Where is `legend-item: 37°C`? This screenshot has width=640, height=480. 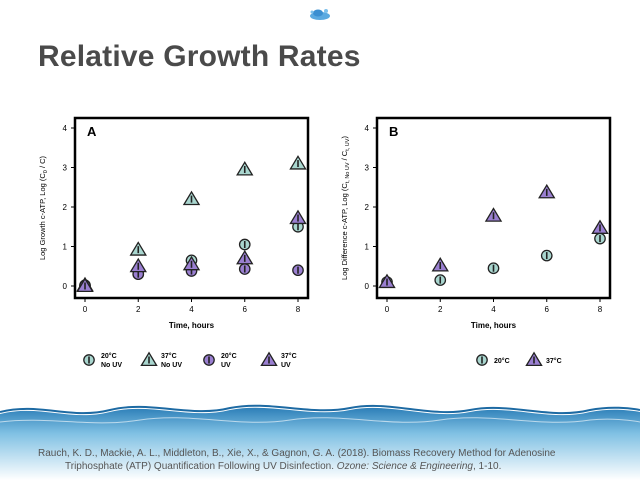
legend-item: 37°C is located at coordinates (543, 359).